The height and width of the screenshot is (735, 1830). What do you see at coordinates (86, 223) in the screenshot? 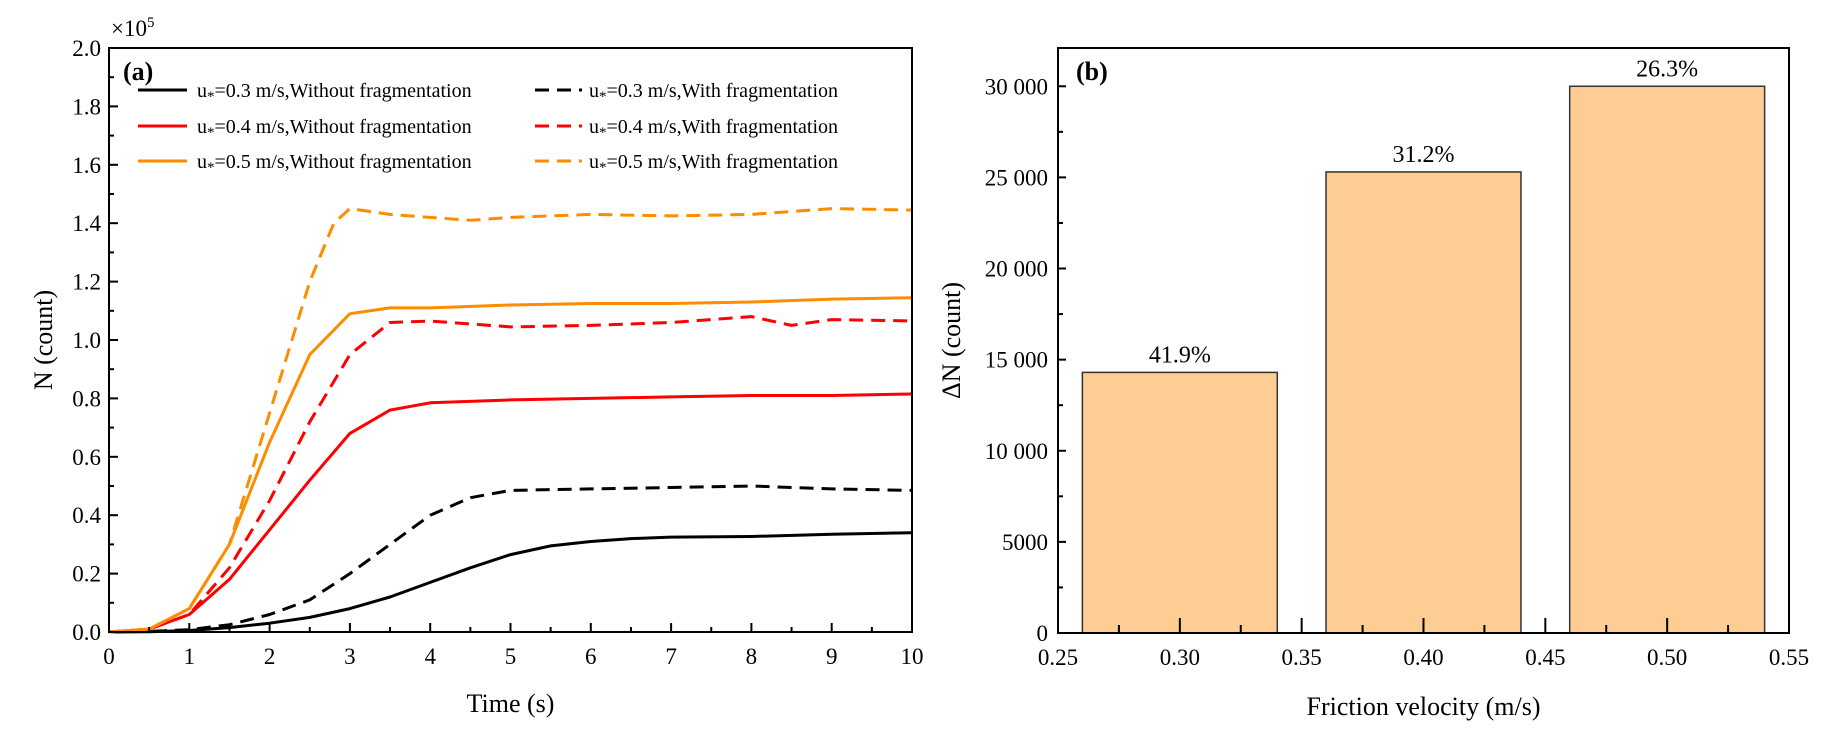
I see `y-tick-label: 1.4` at bounding box center [86, 223].